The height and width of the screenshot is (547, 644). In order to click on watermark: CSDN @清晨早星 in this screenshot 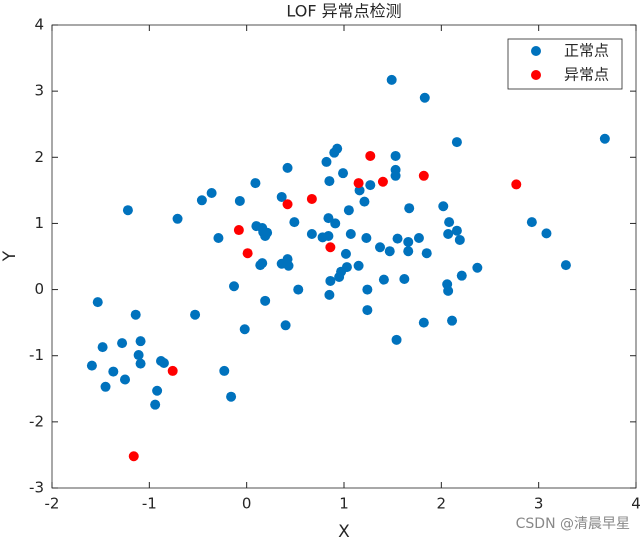, I will do `click(573, 524)`.